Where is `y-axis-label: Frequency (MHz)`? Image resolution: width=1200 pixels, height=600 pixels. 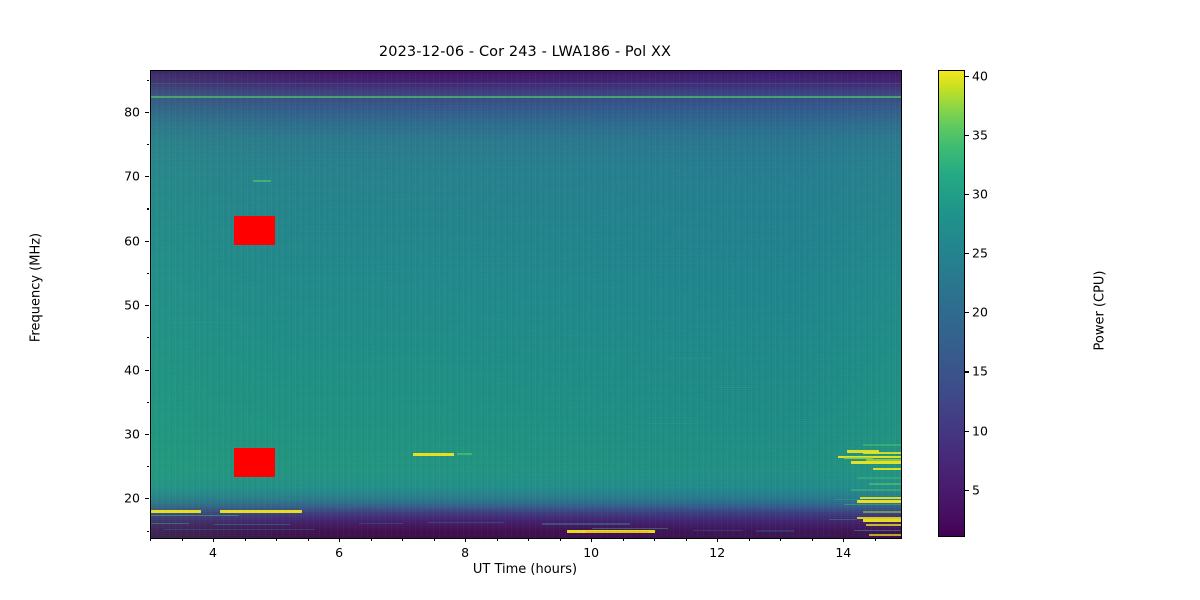 y-axis-label: Frequency (MHz) is located at coordinates (36, 287).